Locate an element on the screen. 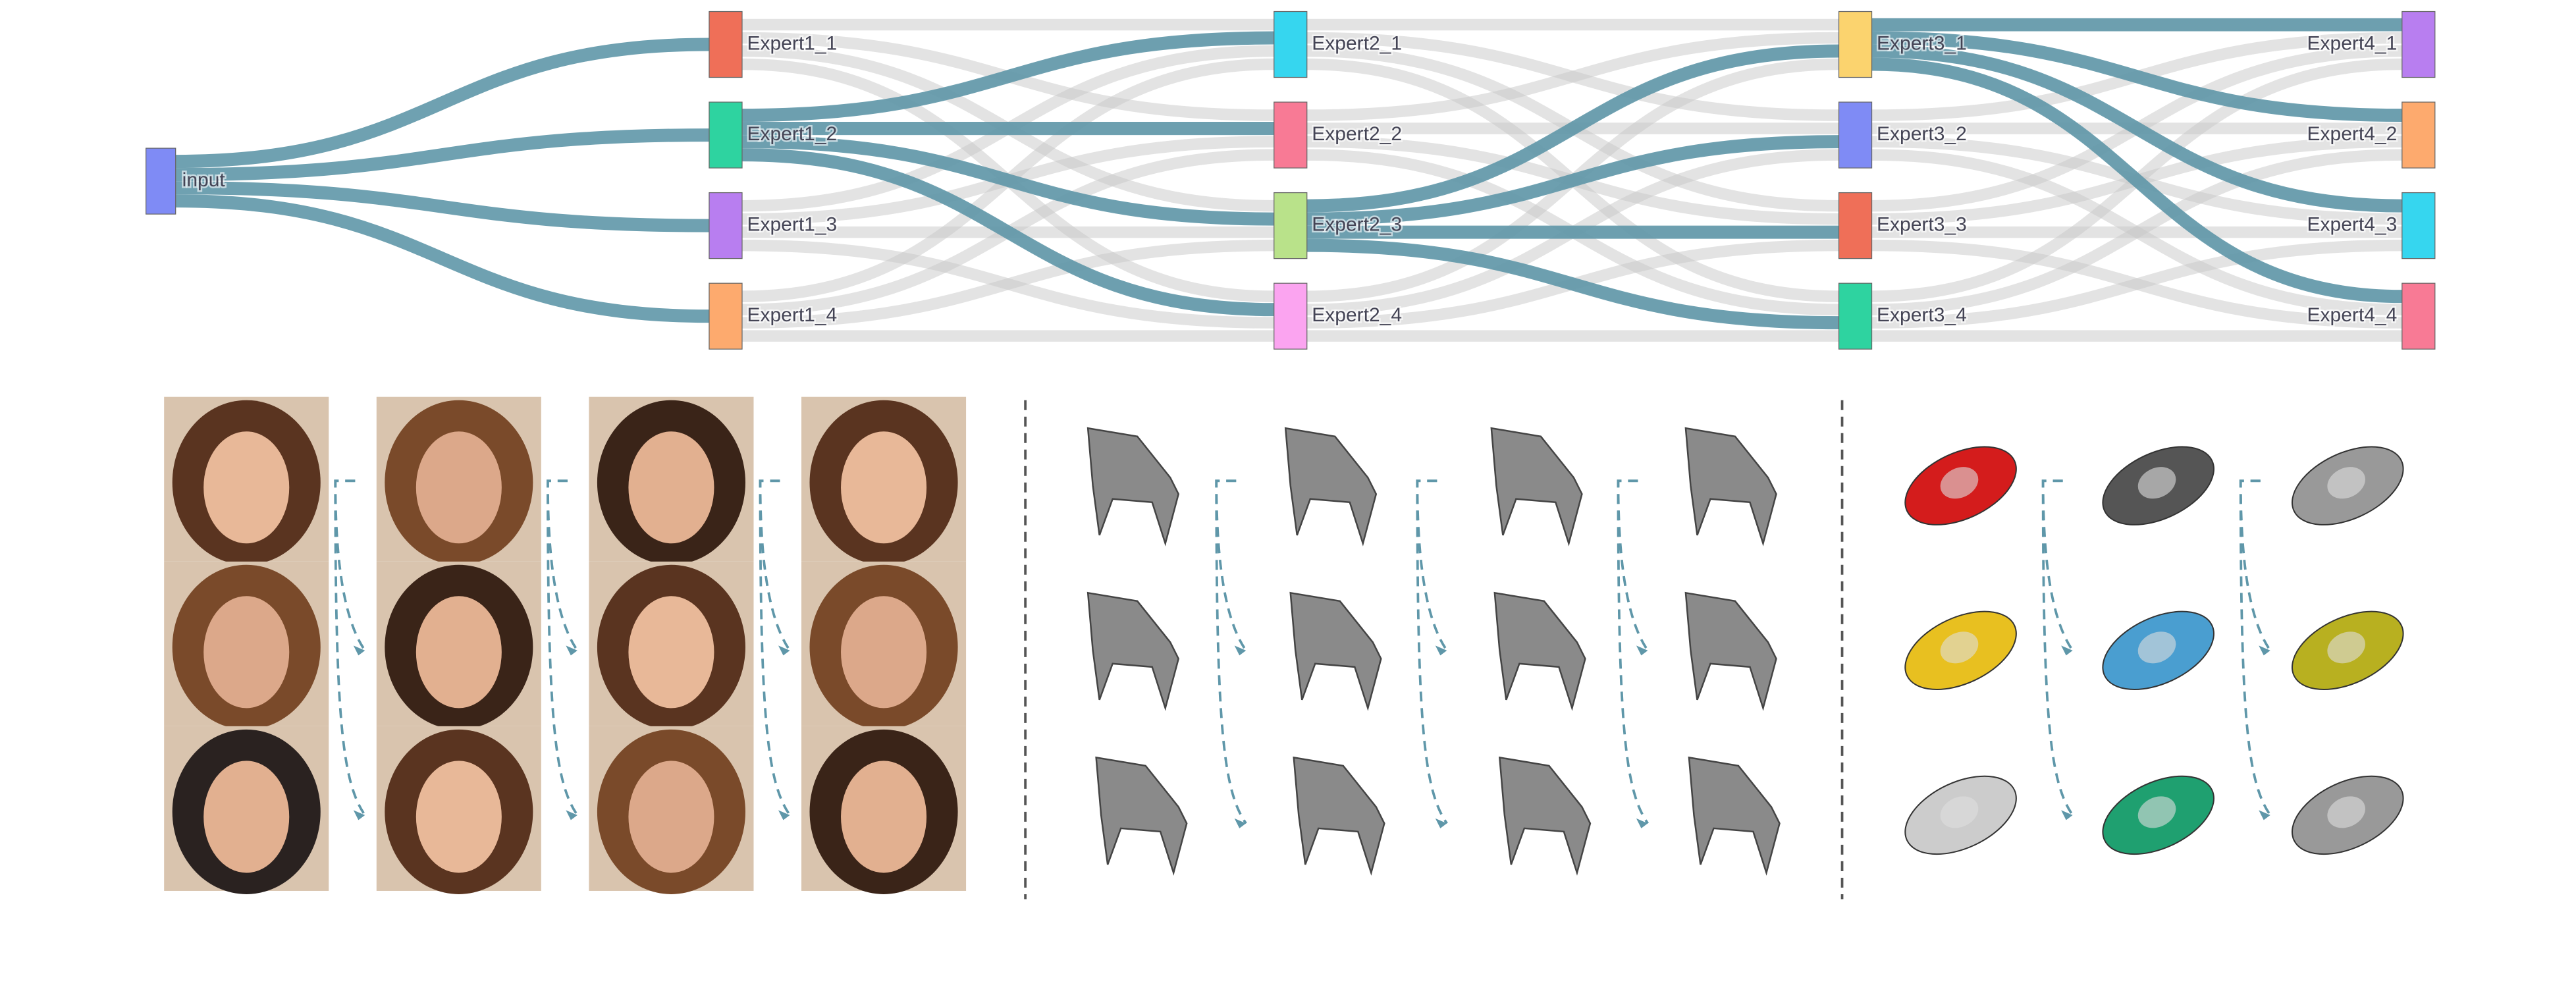 This screenshot has width=2576, height=993. node-label: Expert1_4 is located at coordinates (792, 315).